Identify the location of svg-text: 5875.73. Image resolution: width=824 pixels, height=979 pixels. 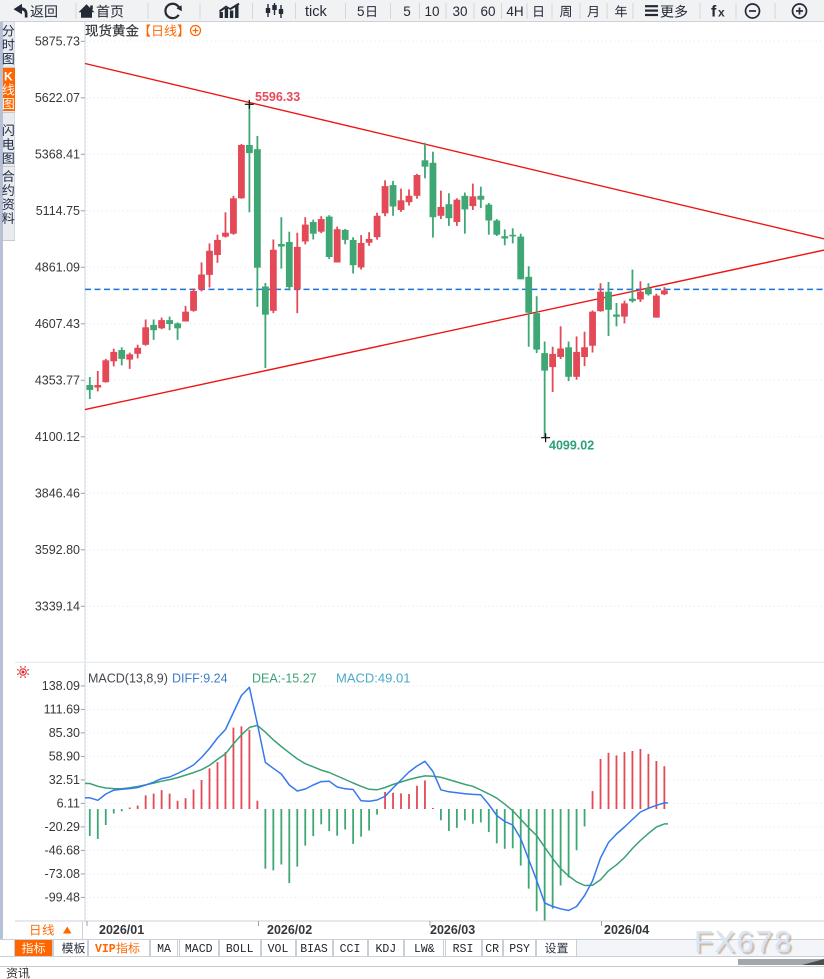
(57, 41).